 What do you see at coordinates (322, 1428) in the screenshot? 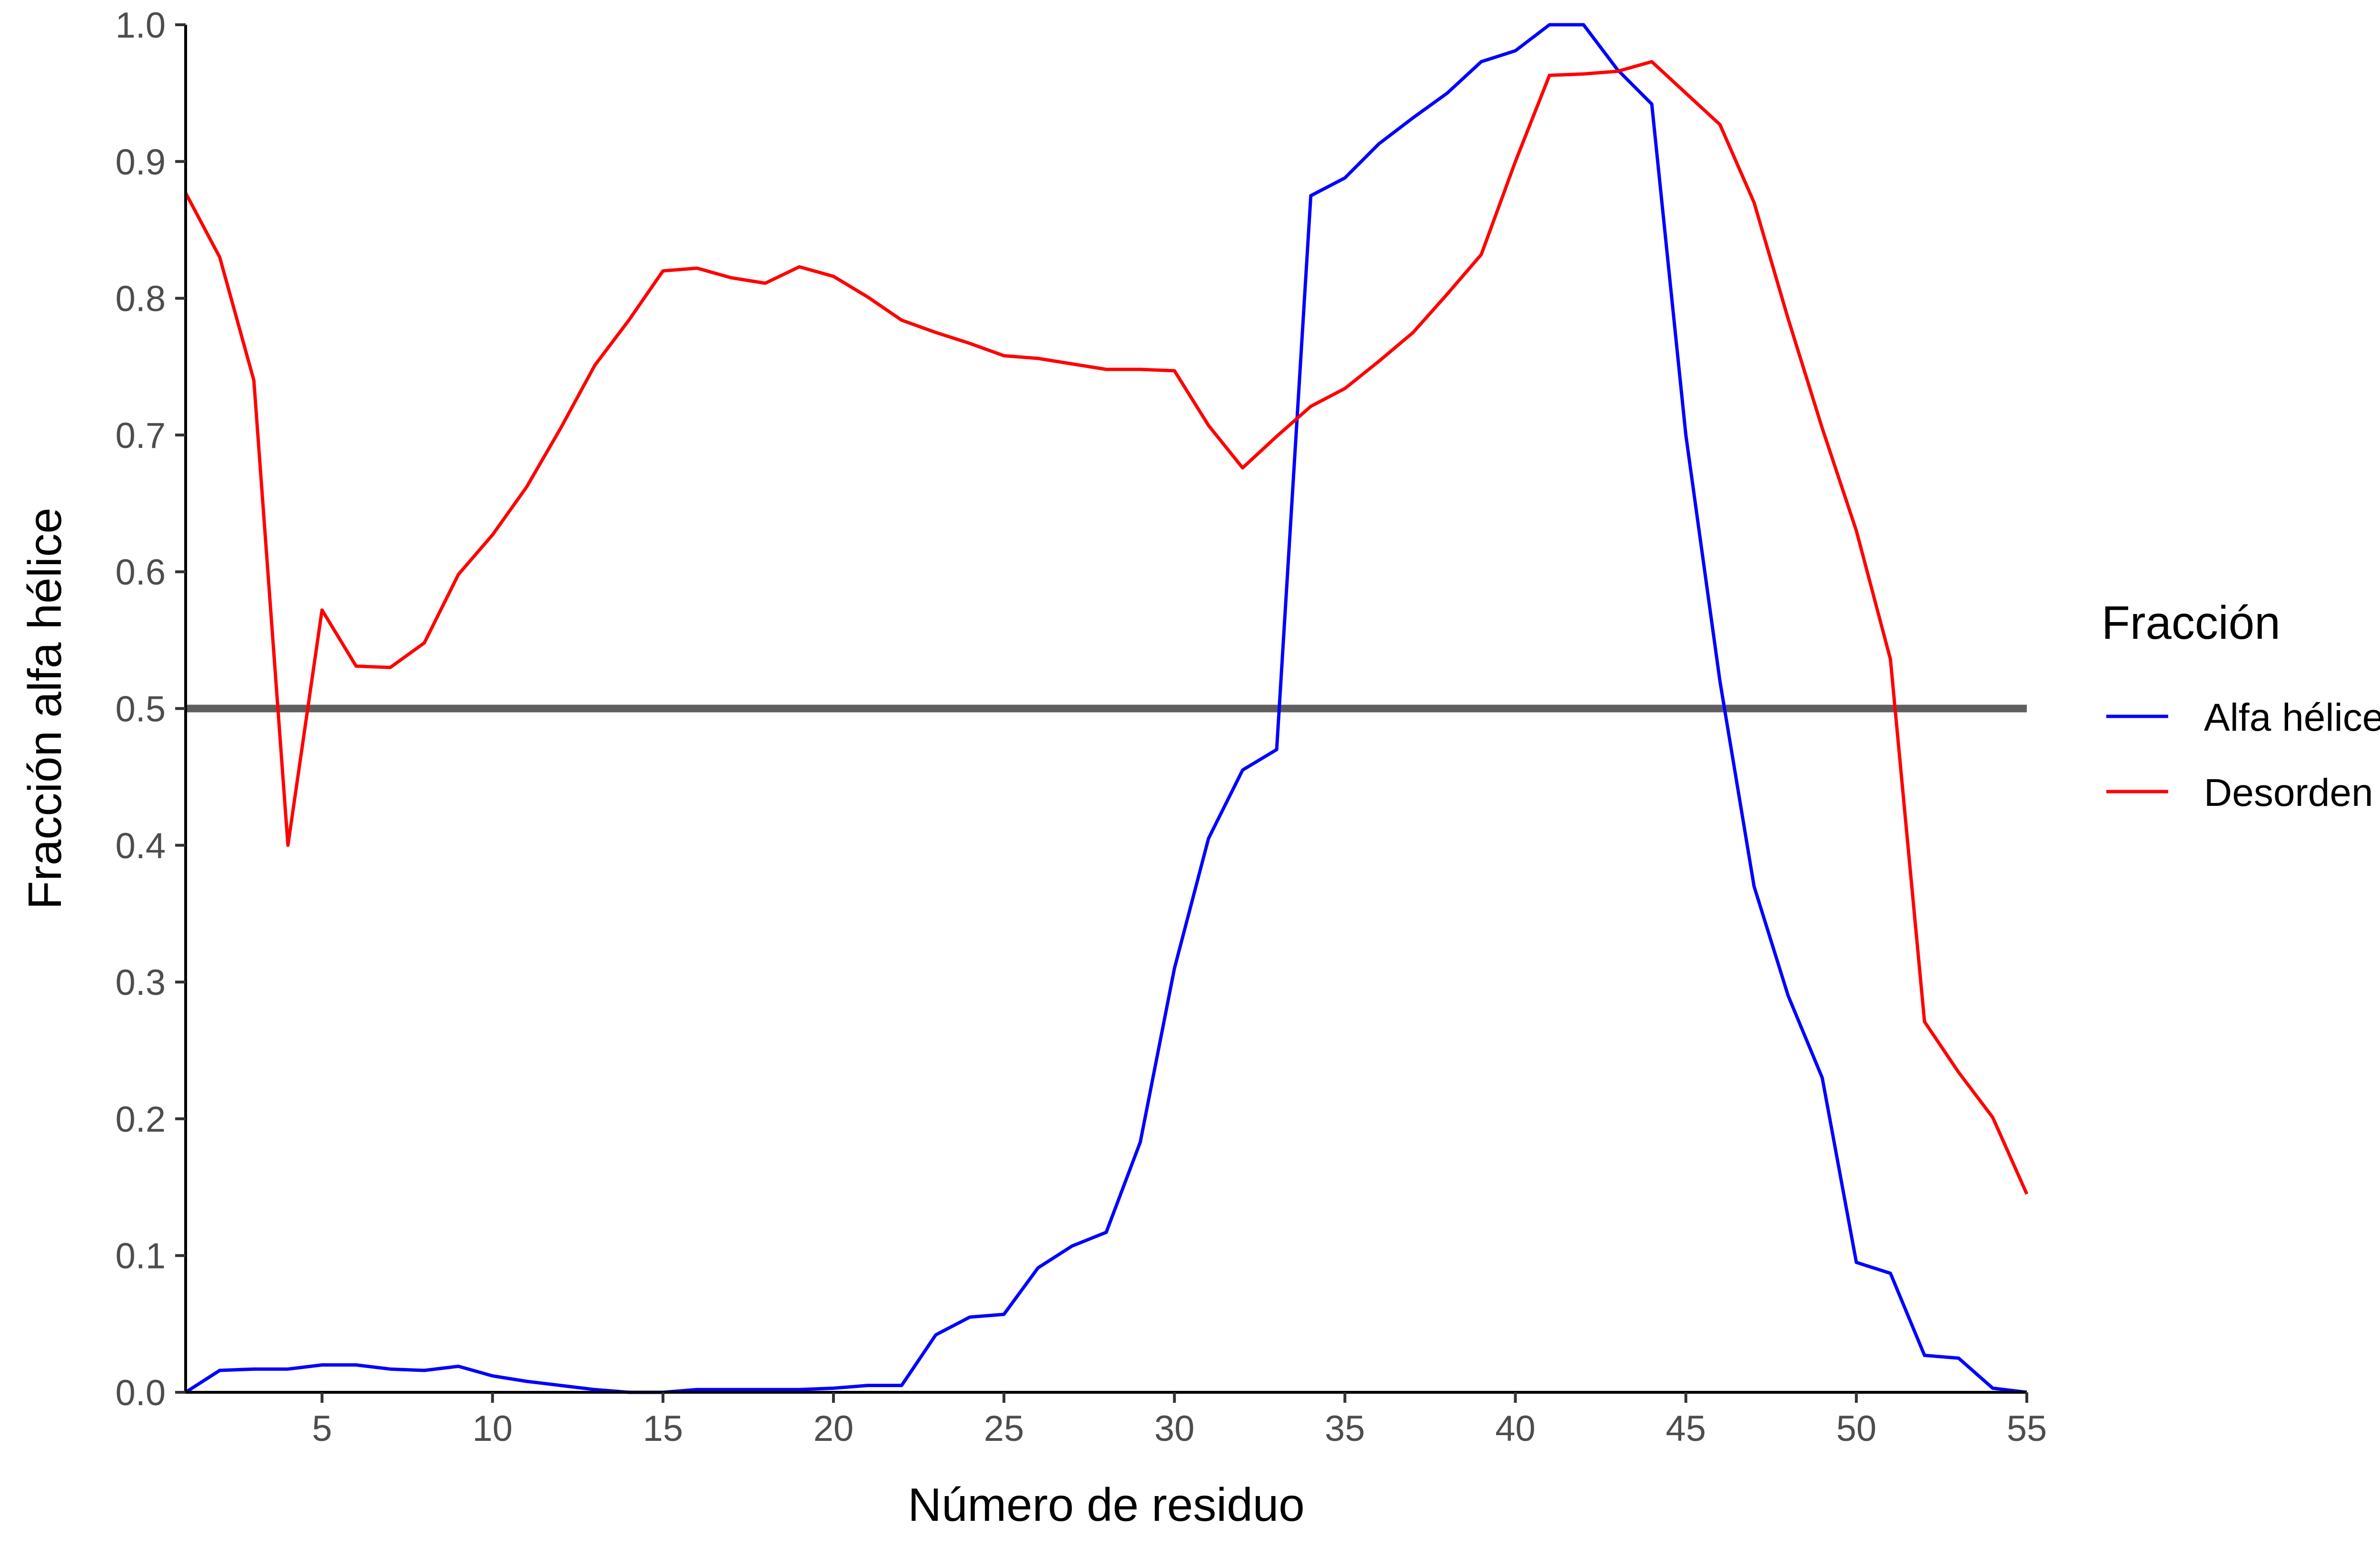
I see `x-tick-label: 5` at bounding box center [322, 1428].